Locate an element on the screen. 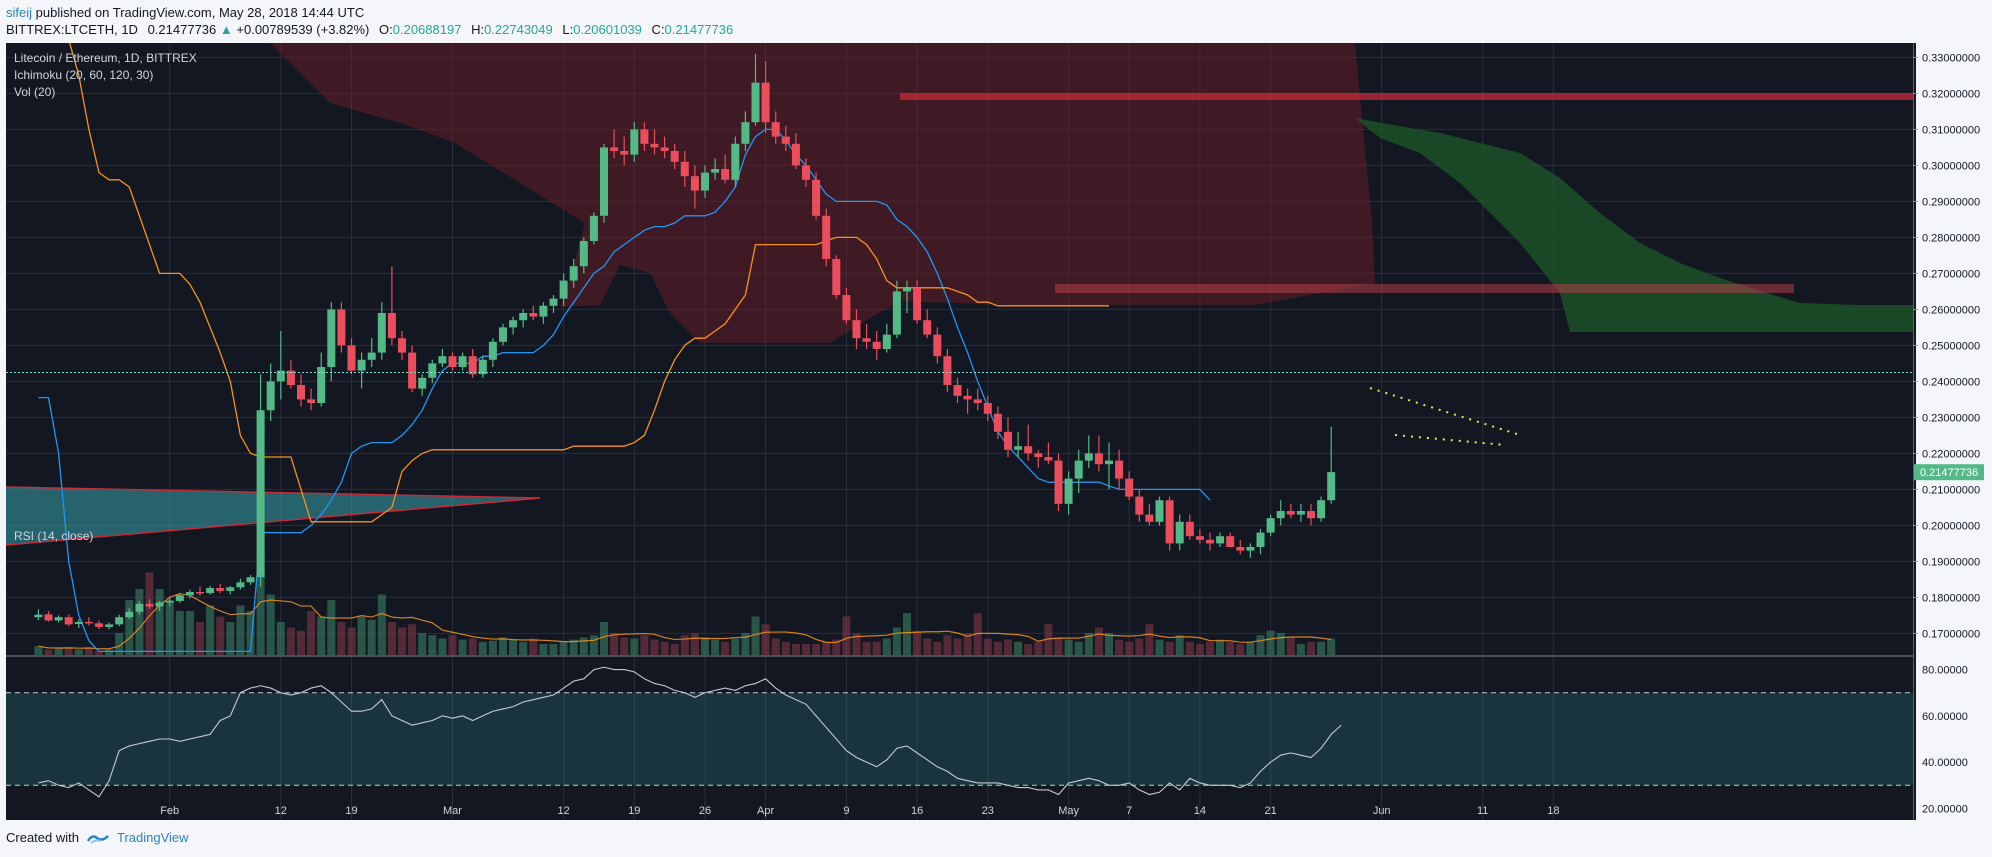 This screenshot has height=857, width=1992. price-tick-label: 0.29000000 is located at coordinates (1951, 202).